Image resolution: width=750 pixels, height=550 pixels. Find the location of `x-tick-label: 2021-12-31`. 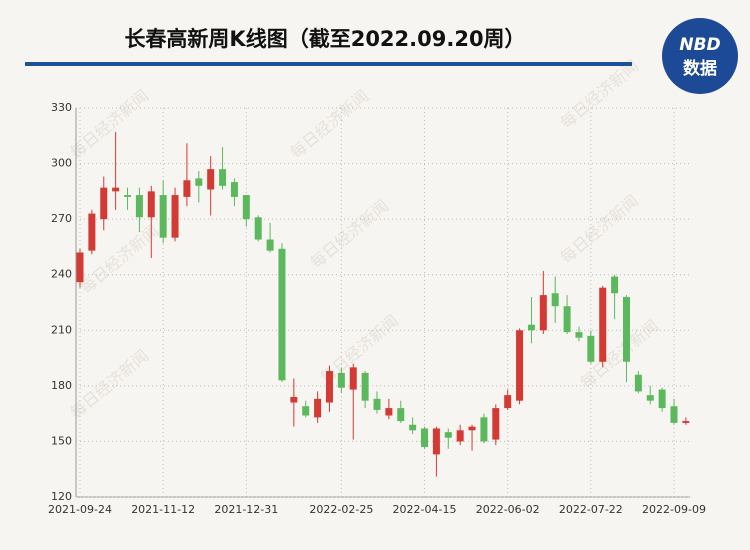

x-tick-label: 2021-12-31 is located at coordinates (246, 509).